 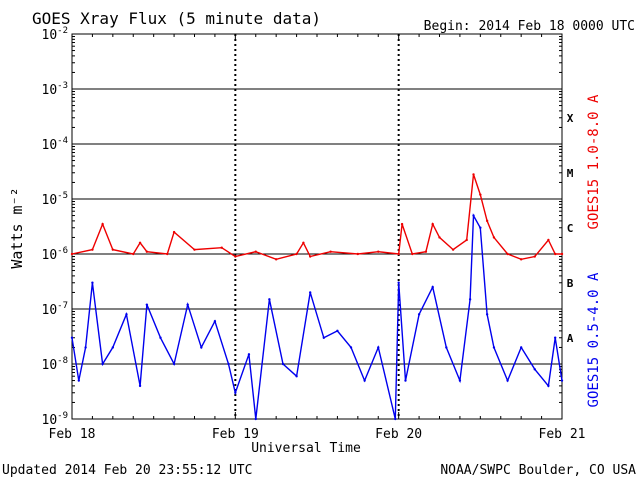 What do you see at coordinates (72, 434) in the screenshot?
I see `x-tick-label: Feb 18` at bounding box center [72, 434].